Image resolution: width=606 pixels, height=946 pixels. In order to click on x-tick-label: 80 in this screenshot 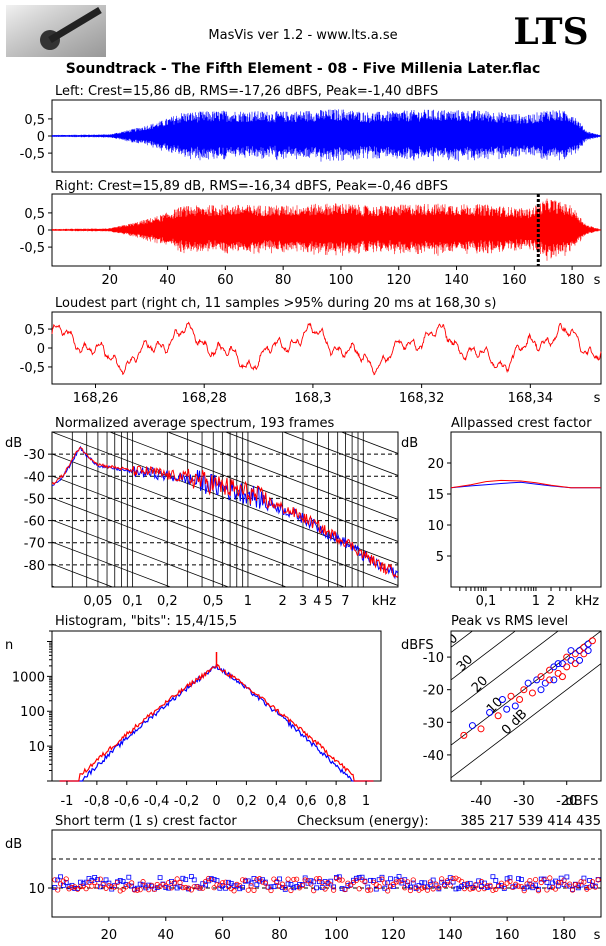, I will do `click(283, 280)`.